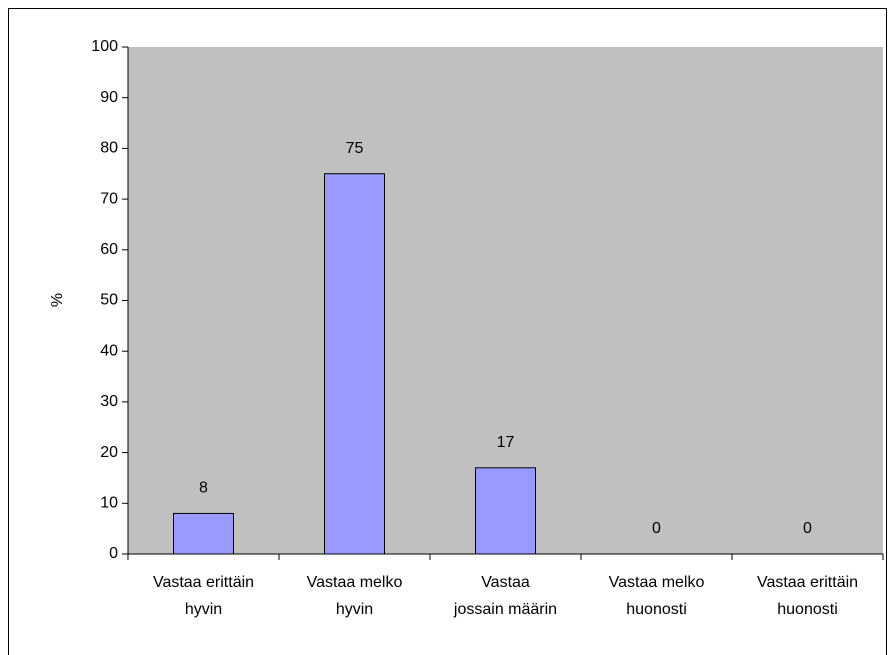 This screenshot has height=655, width=888. What do you see at coordinates (109, 198) in the screenshot?
I see `y-tick-label: 70` at bounding box center [109, 198].